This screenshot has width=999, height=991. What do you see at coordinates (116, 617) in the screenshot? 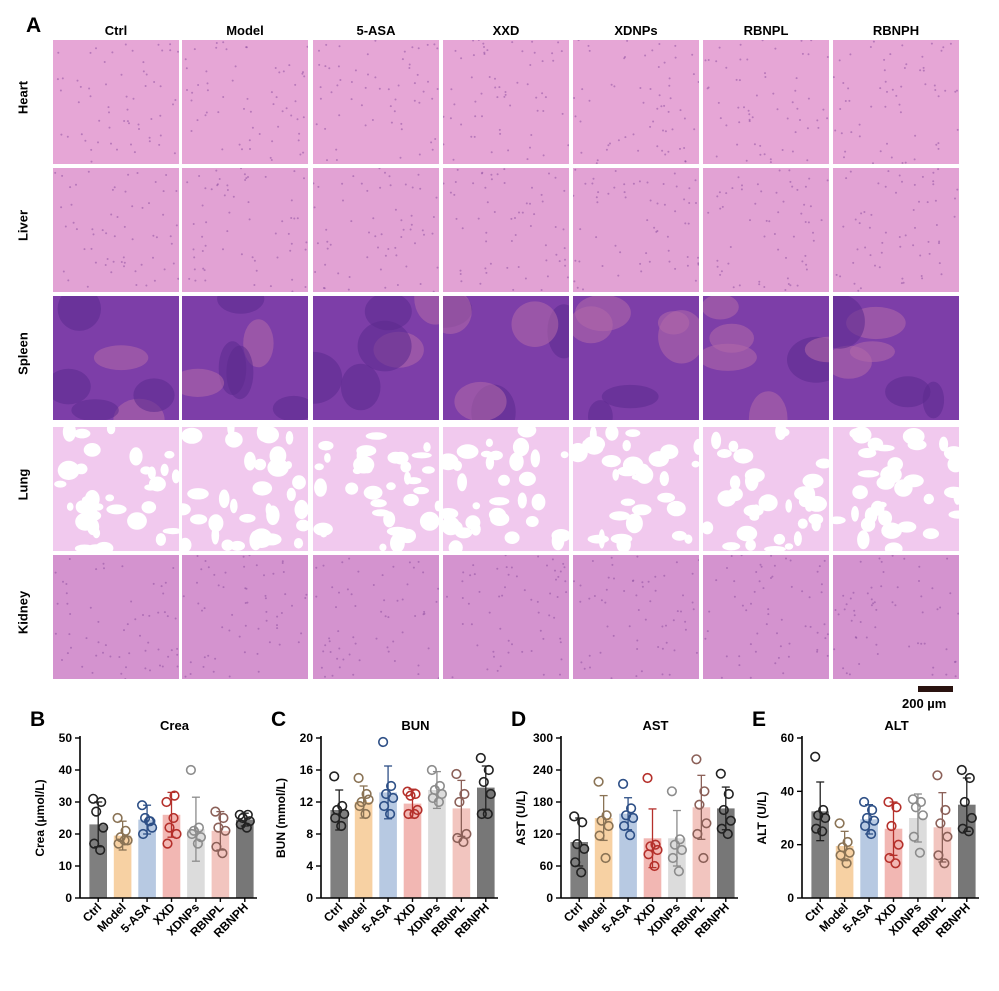
I see `tile-kidney-ctrl` at bounding box center [116, 617].